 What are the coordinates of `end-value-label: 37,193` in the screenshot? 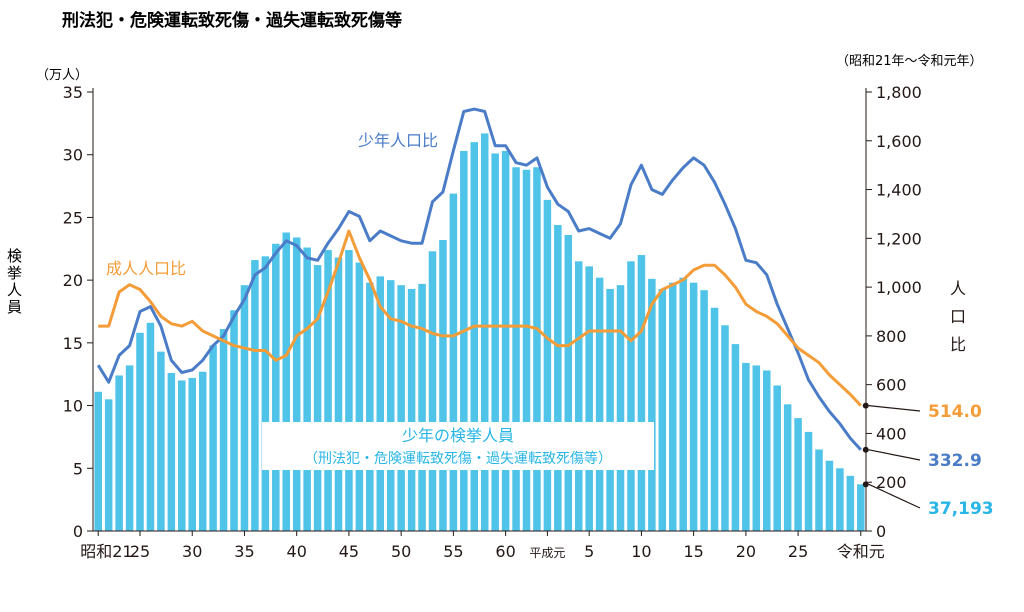 It's located at (961, 509).